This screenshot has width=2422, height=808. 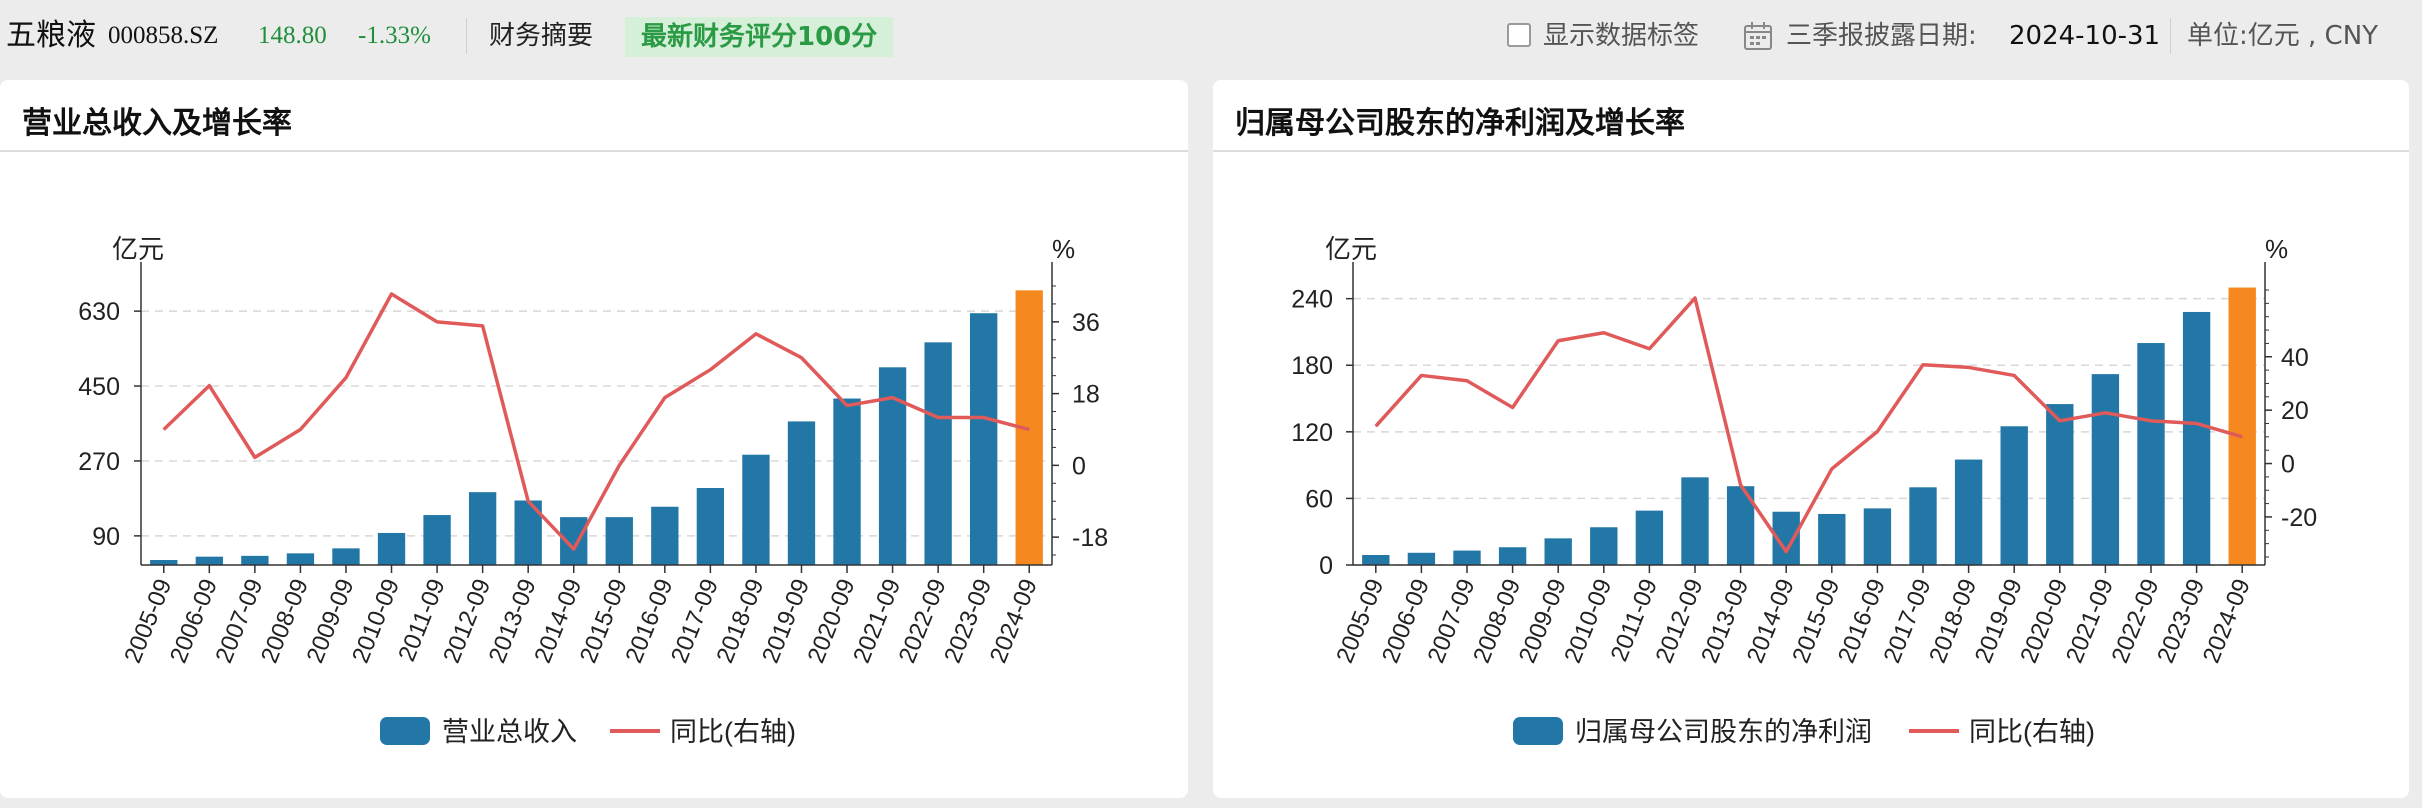 I want to click on left-tick-label: 450, so click(x=99, y=387).